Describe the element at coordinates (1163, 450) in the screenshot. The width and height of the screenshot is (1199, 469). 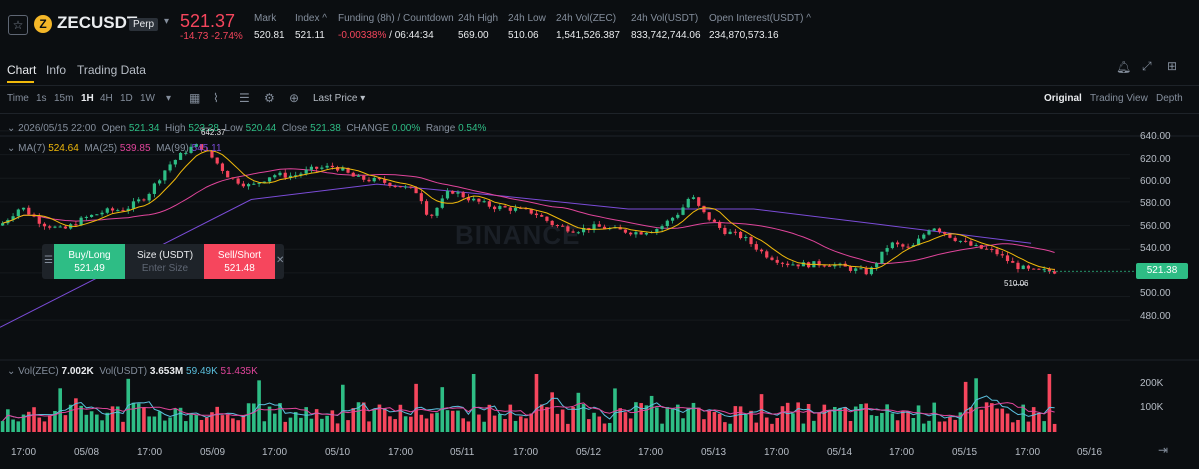
I see `scroll-to-latest-icon: ⇥` at that location.